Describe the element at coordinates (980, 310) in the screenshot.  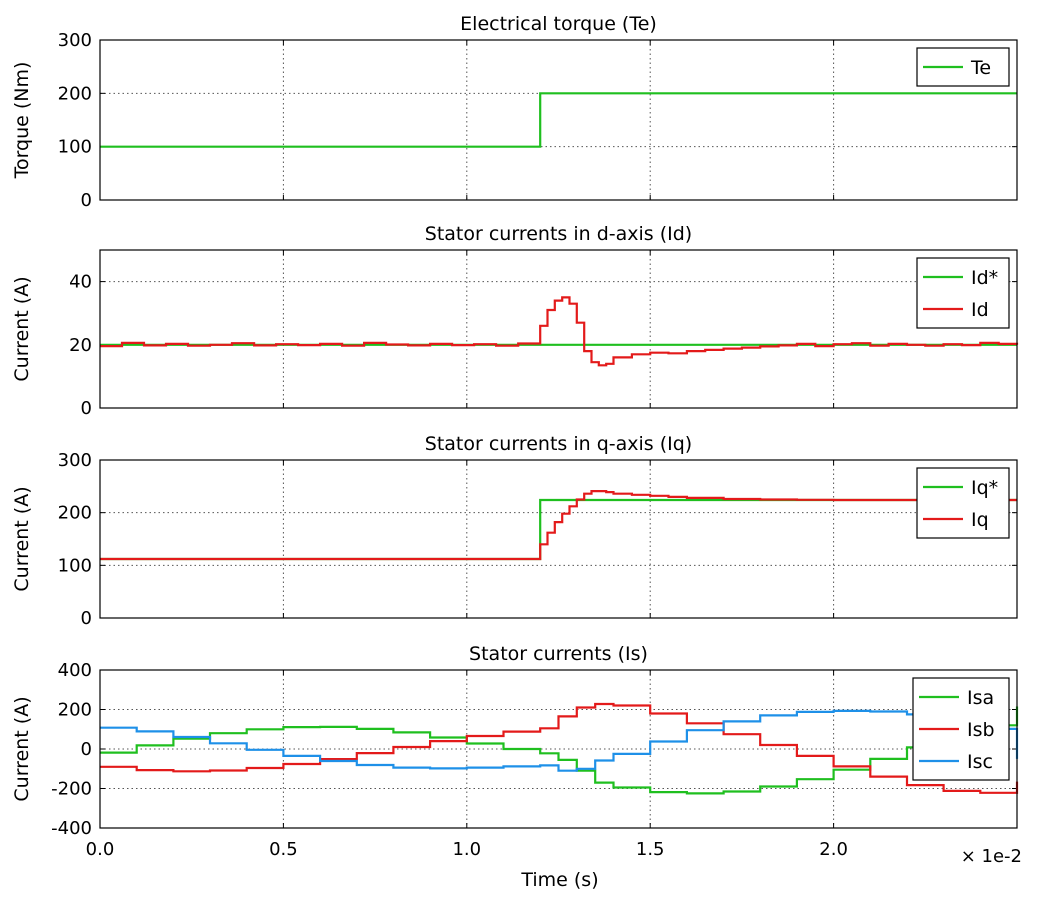
I see `legend-label-id: Id` at that location.